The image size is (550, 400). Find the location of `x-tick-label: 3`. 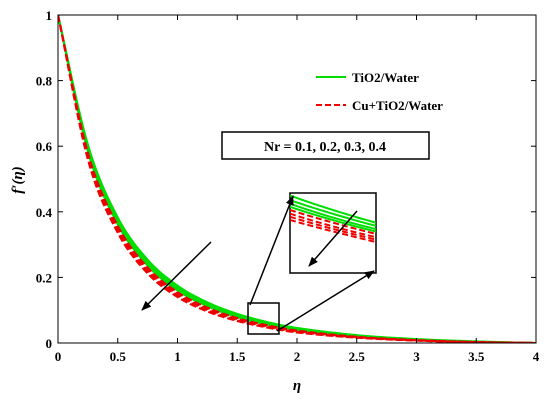

x-tick-label: 3 is located at coordinates (416, 356).